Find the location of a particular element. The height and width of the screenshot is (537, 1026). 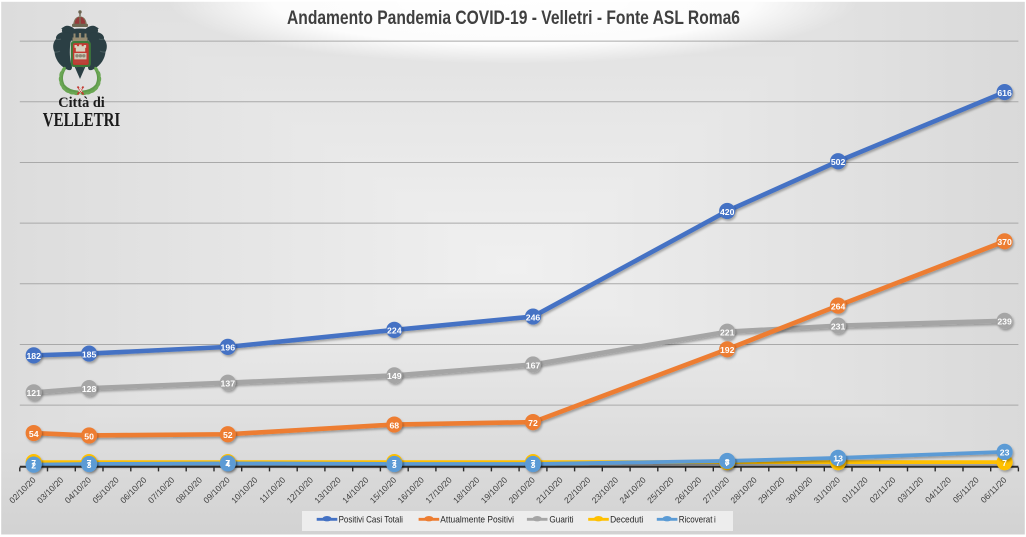

svg-text: 4 is located at coordinates (227, 464).